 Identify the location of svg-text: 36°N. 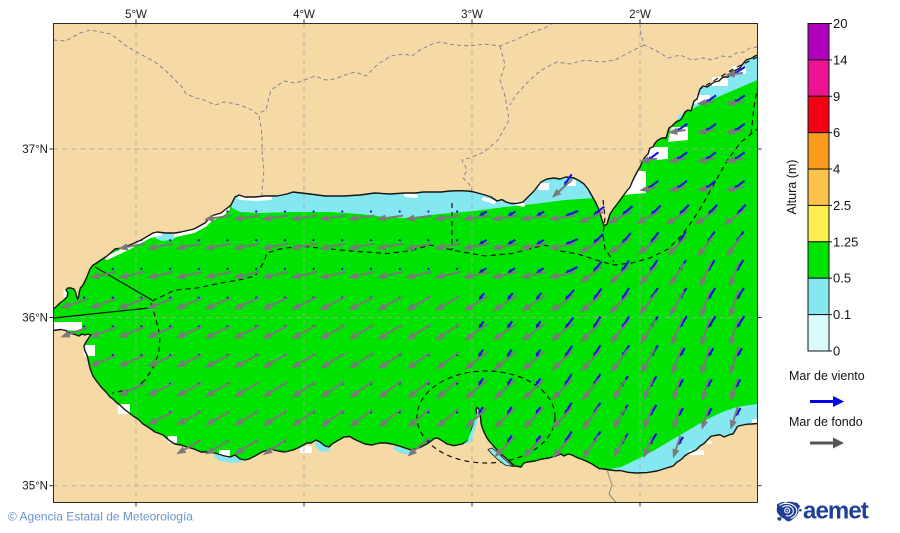
(35, 319).